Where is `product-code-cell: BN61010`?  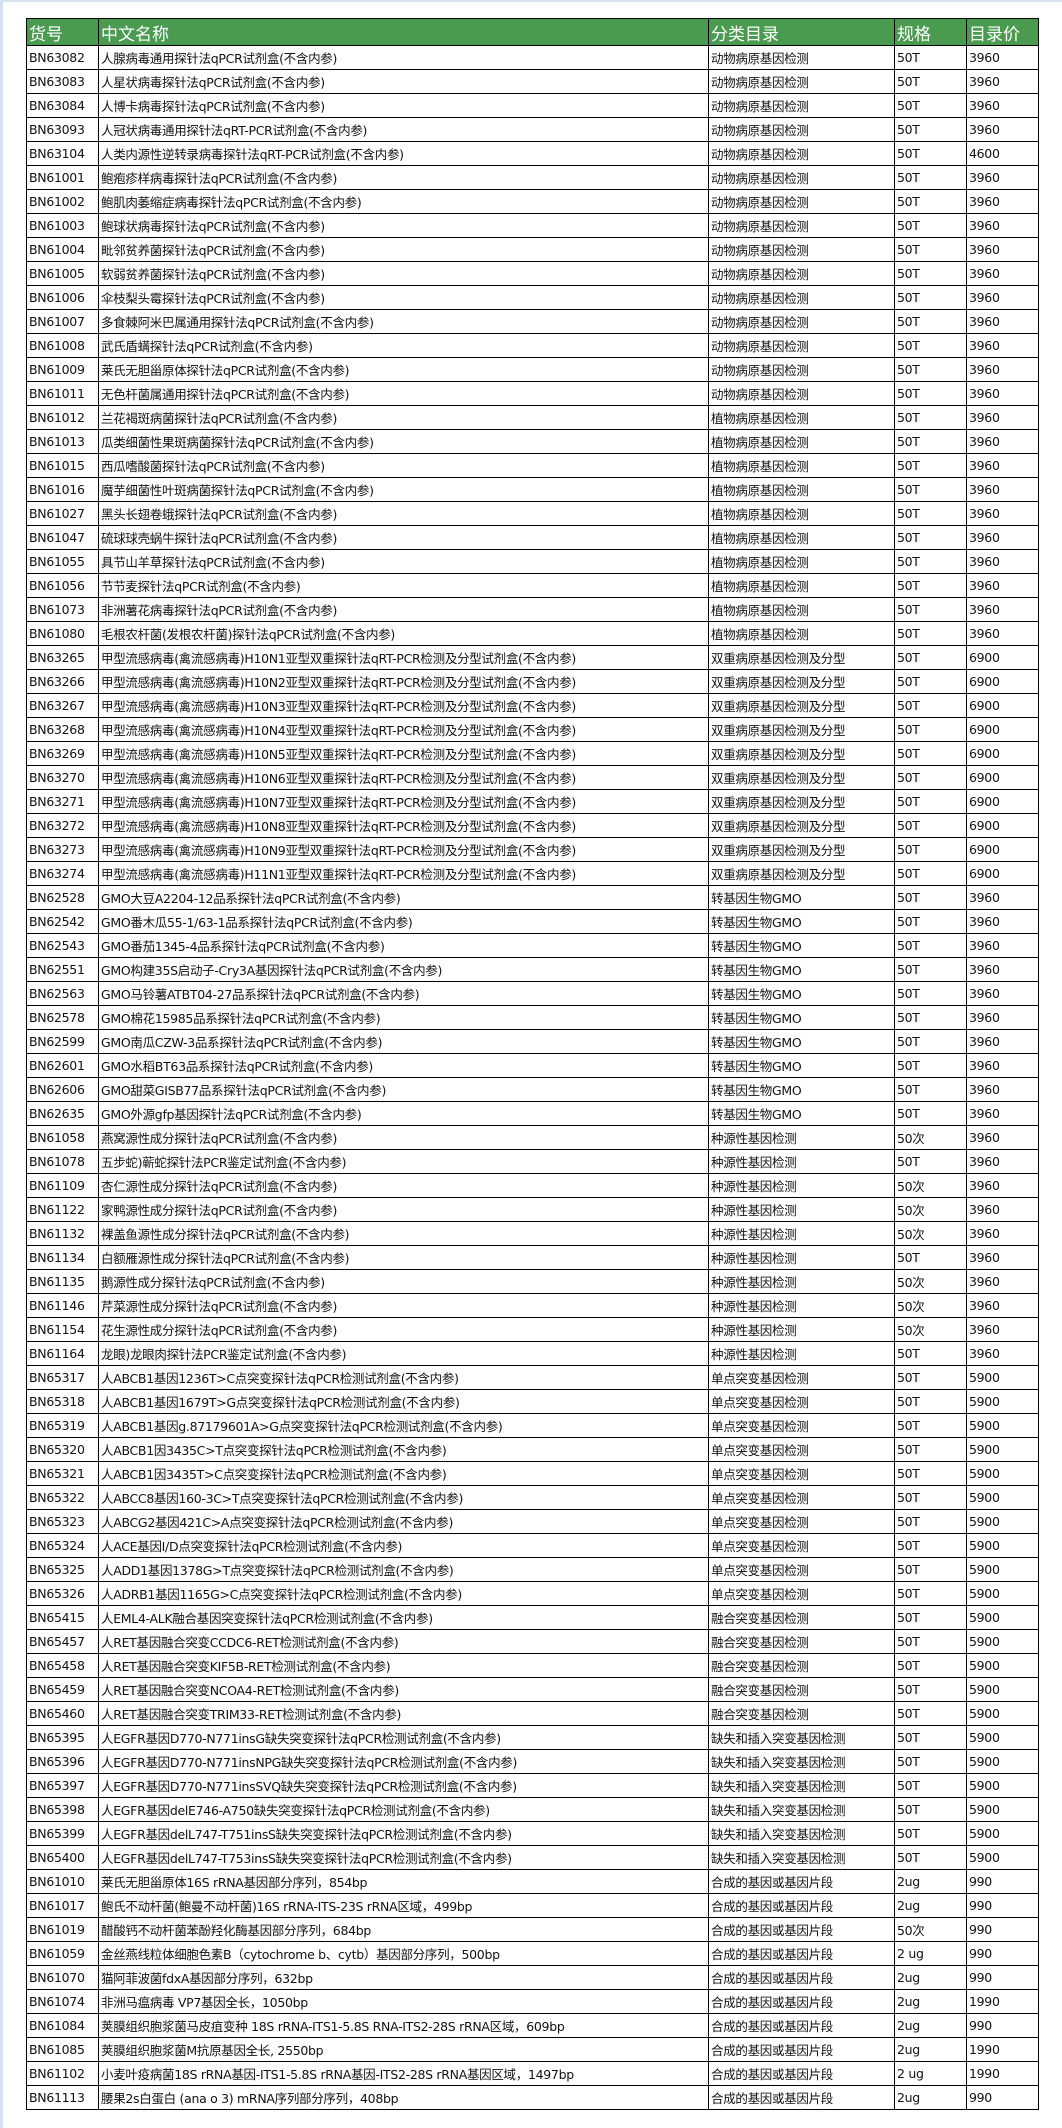 product-code-cell: BN61010 is located at coordinates (62, 1881).